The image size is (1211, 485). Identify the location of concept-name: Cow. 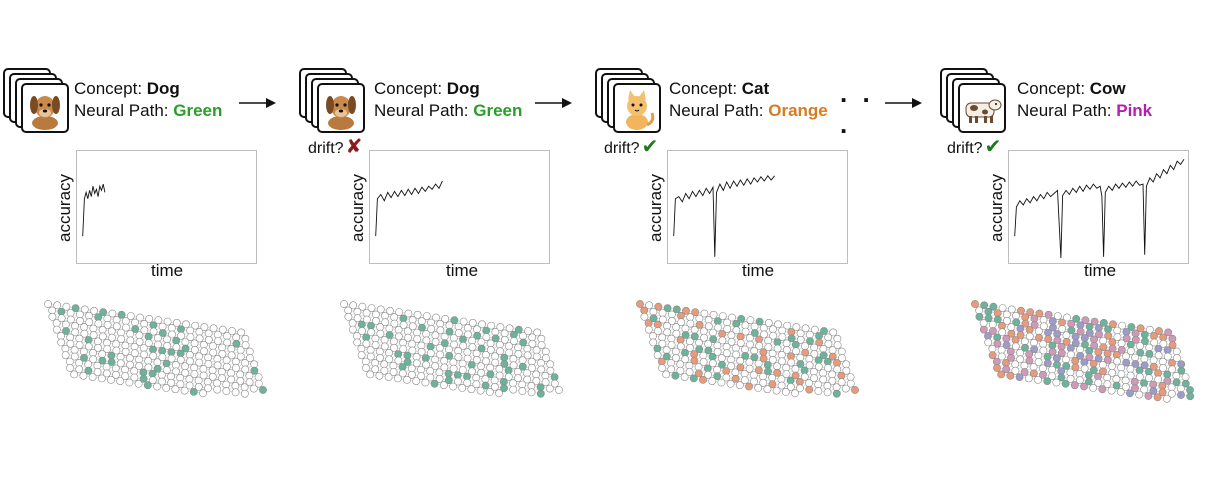
(1107, 88).